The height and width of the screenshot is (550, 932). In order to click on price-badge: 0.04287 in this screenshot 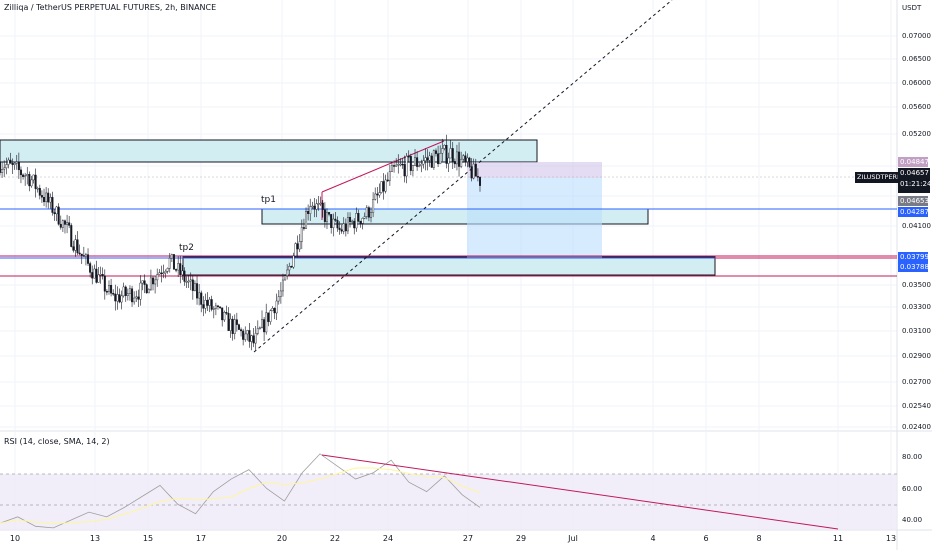, I will do `click(913, 212)`.